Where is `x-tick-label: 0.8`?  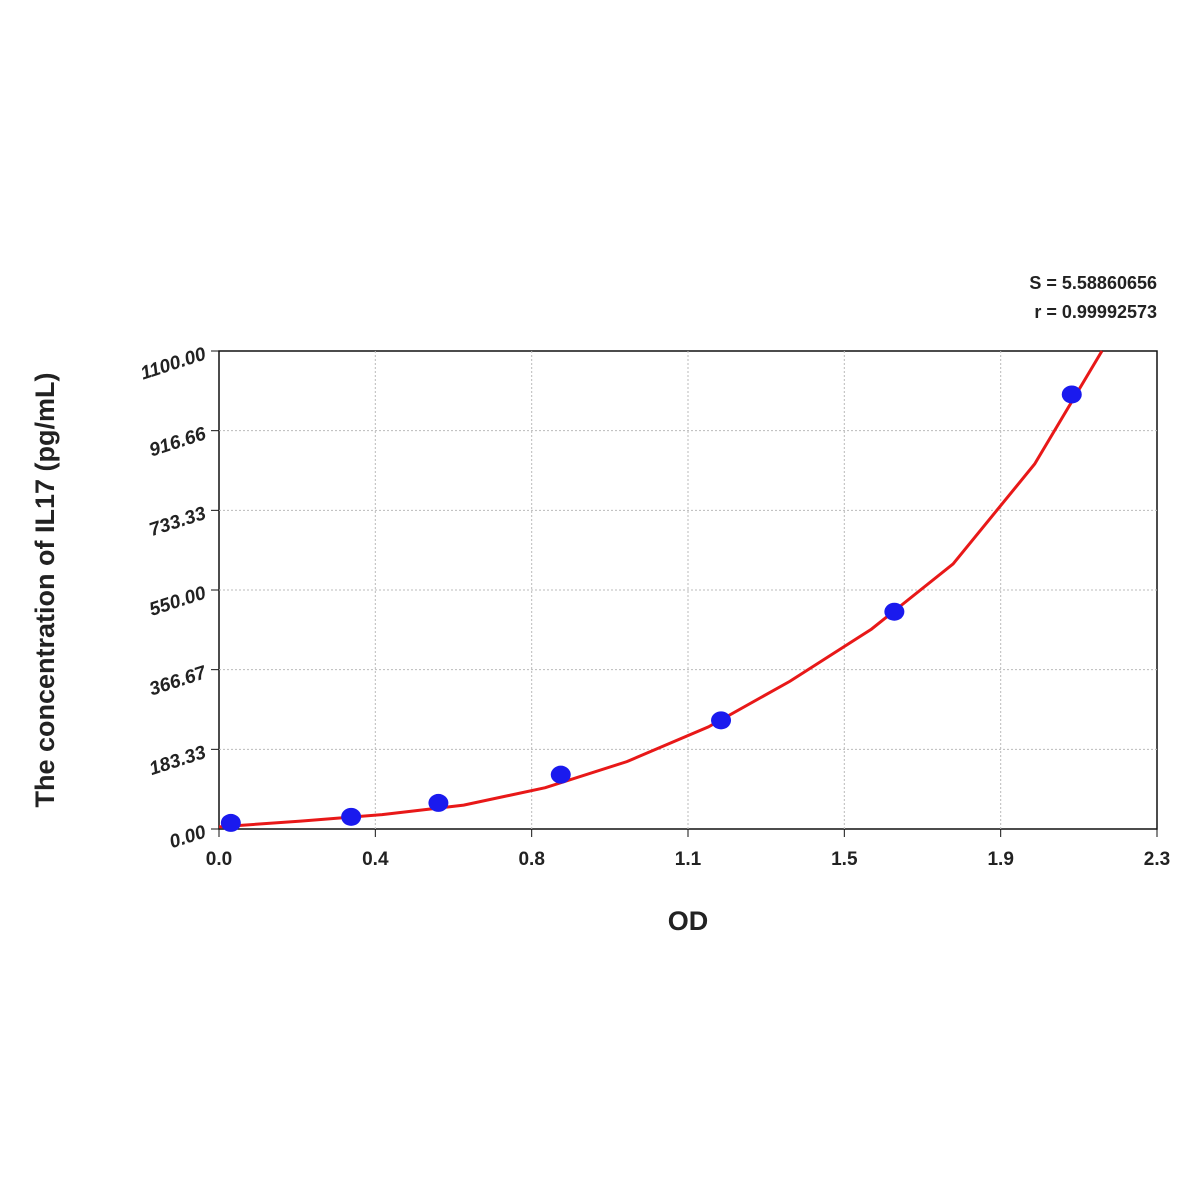 x-tick-label: 0.8 is located at coordinates (531, 859).